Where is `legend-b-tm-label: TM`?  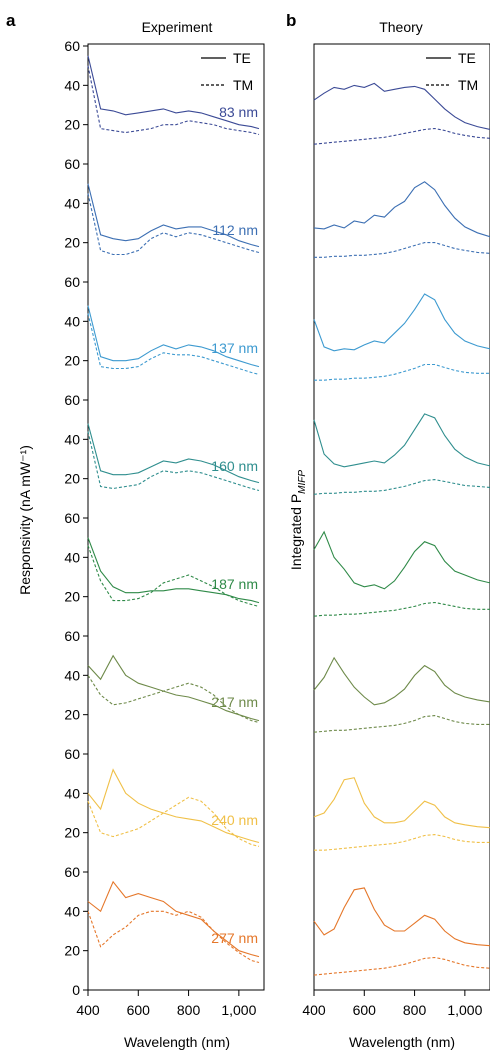 legend-b-tm-label: TM is located at coordinates (468, 85).